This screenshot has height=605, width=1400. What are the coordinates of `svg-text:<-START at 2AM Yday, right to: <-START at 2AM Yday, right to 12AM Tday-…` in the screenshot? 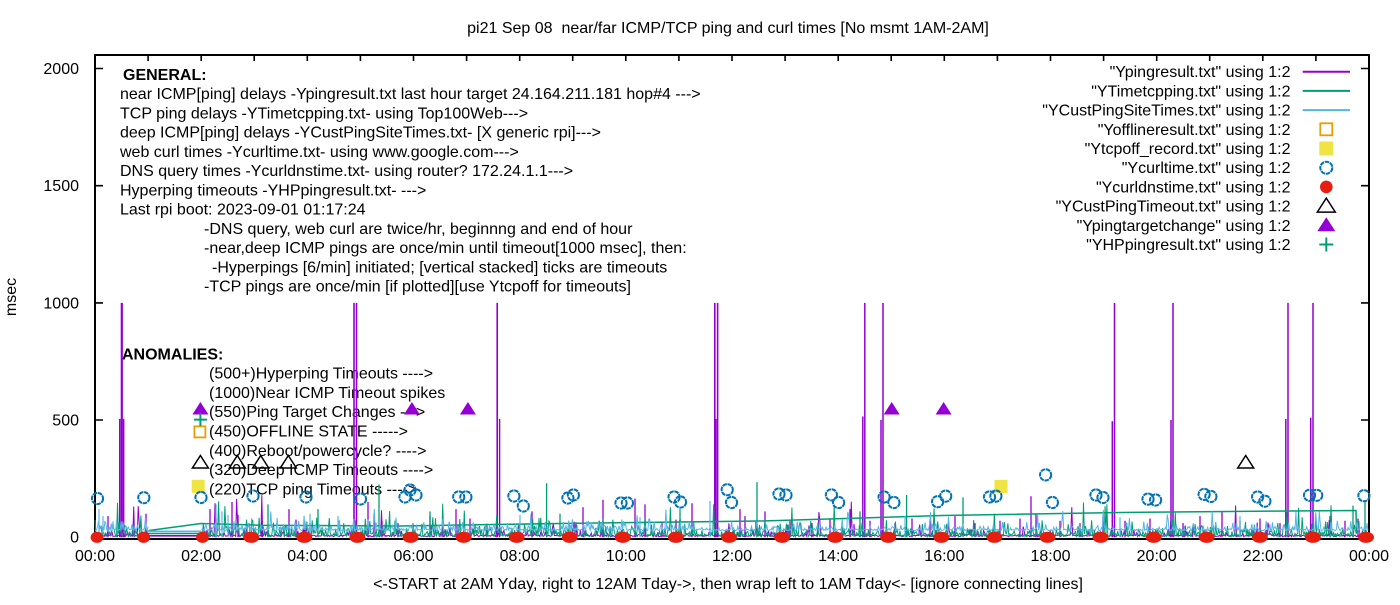 It's located at (728, 584).